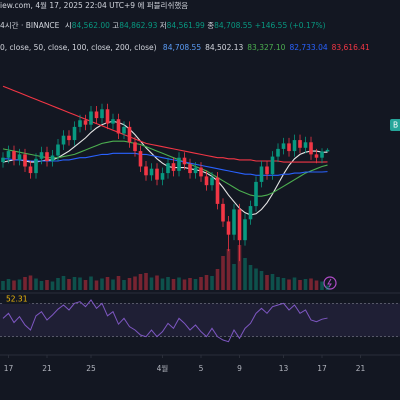  I want to click on x-tick-label: 4월, so click(163, 368).